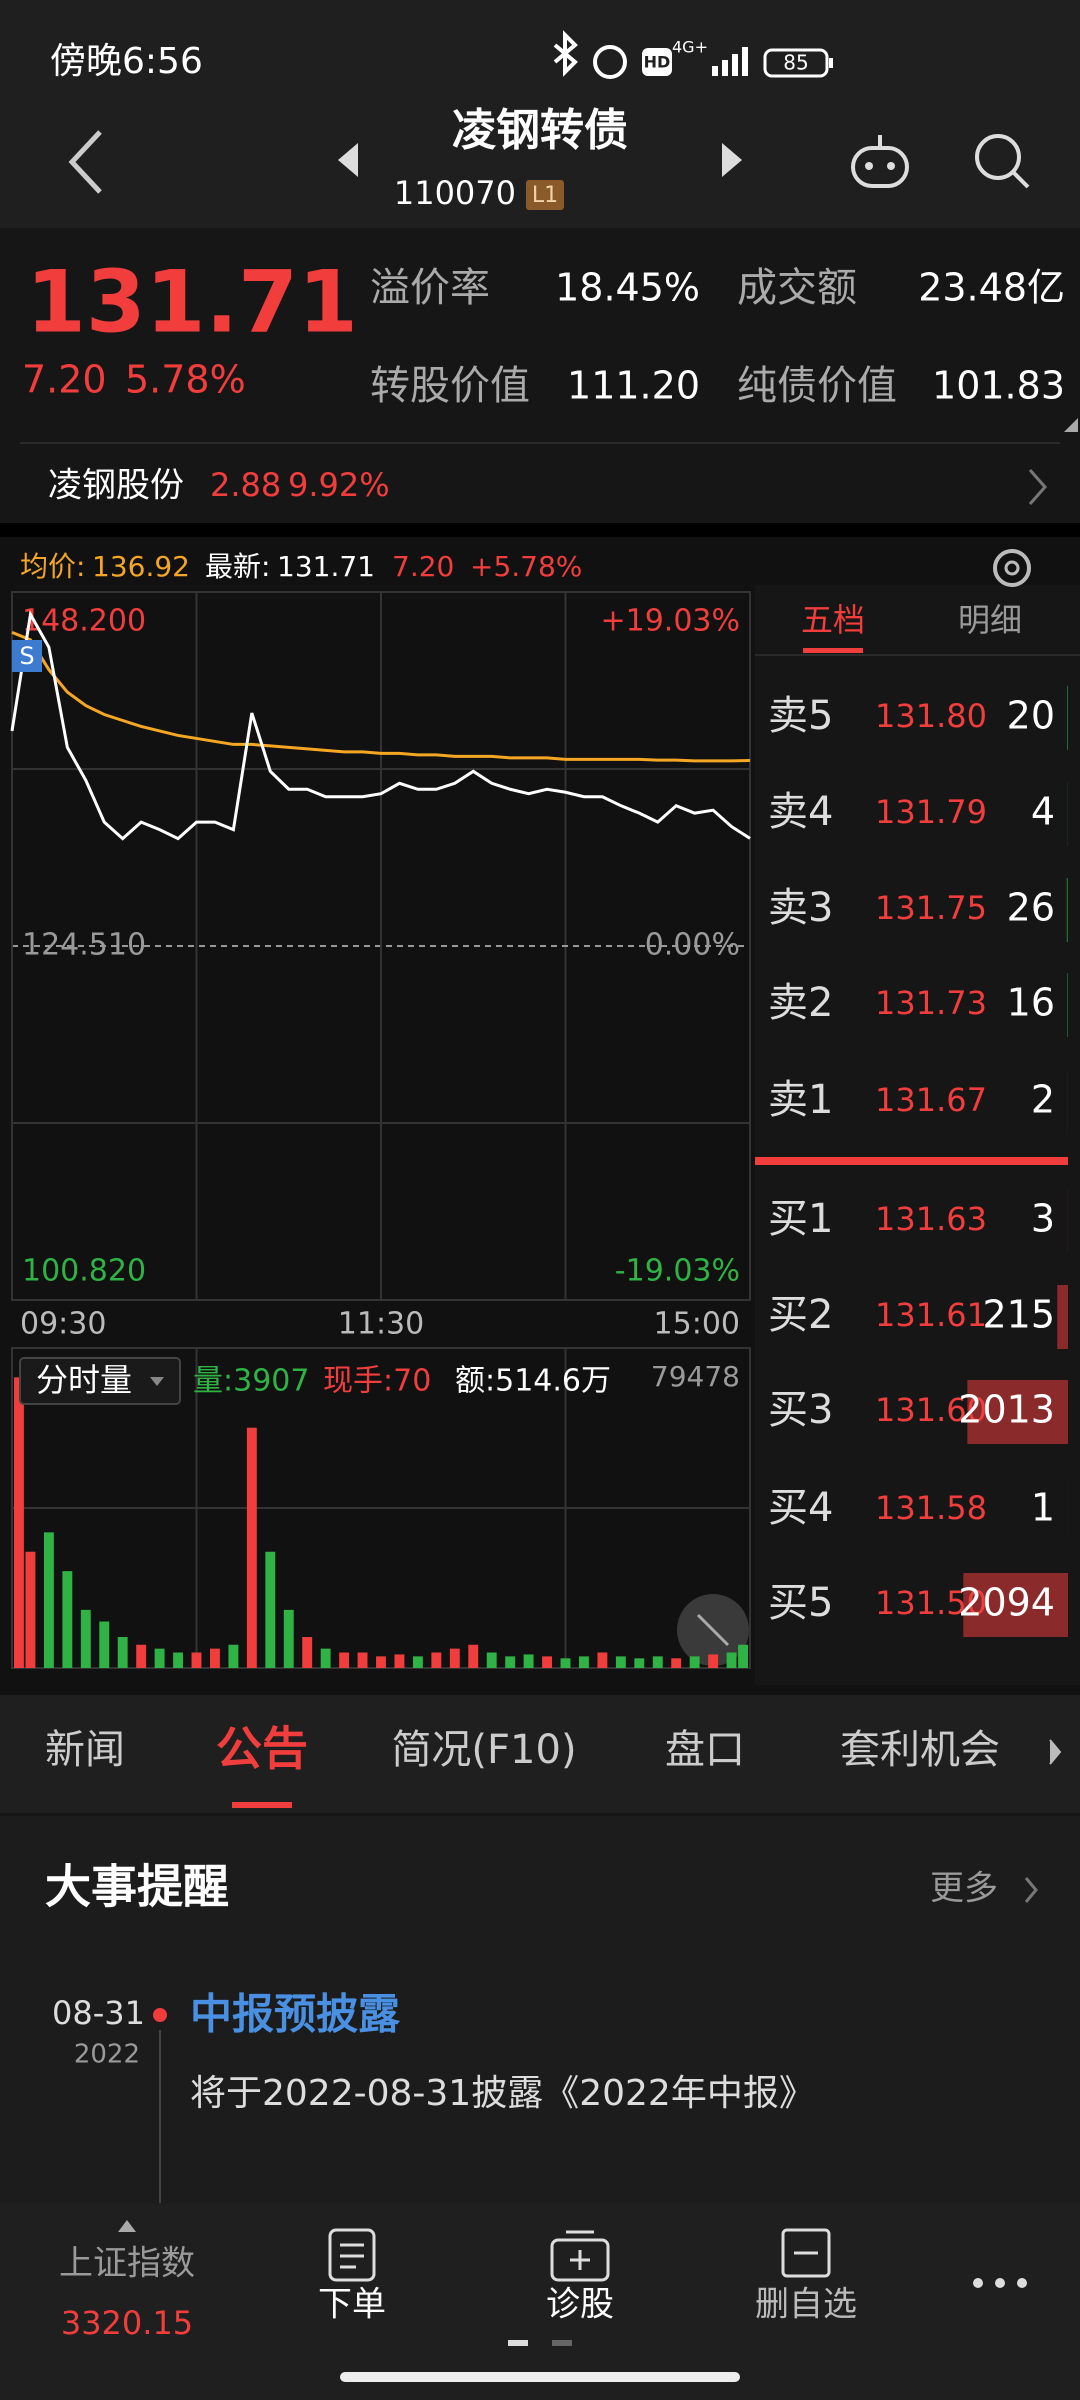 Image resolution: width=1080 pixels, height=2400 pixels. What do you see at coordinates (931, 1508) in the screenshot?
I see `order-price: 131.58` at bounding box center [931, 1508].